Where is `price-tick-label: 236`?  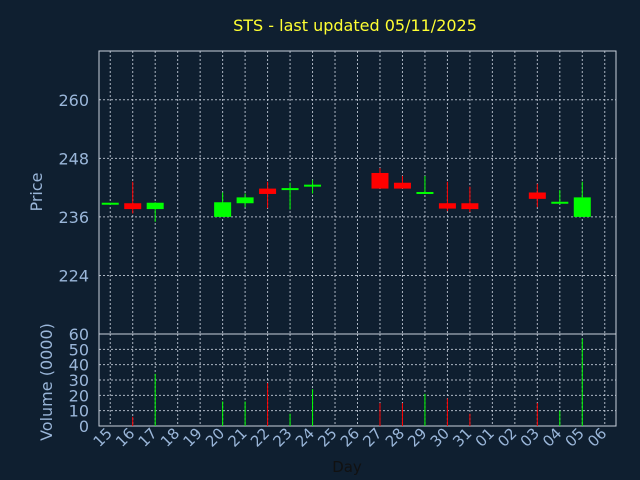
price-tick-label: 236 is located at coordinates (73, 217).